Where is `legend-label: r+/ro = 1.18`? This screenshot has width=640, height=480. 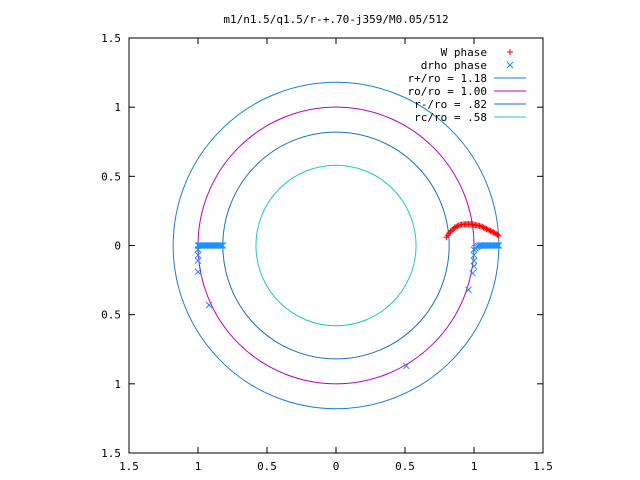 legend-label: r+/ro = 1.18 is located at coordinates (447, 78).